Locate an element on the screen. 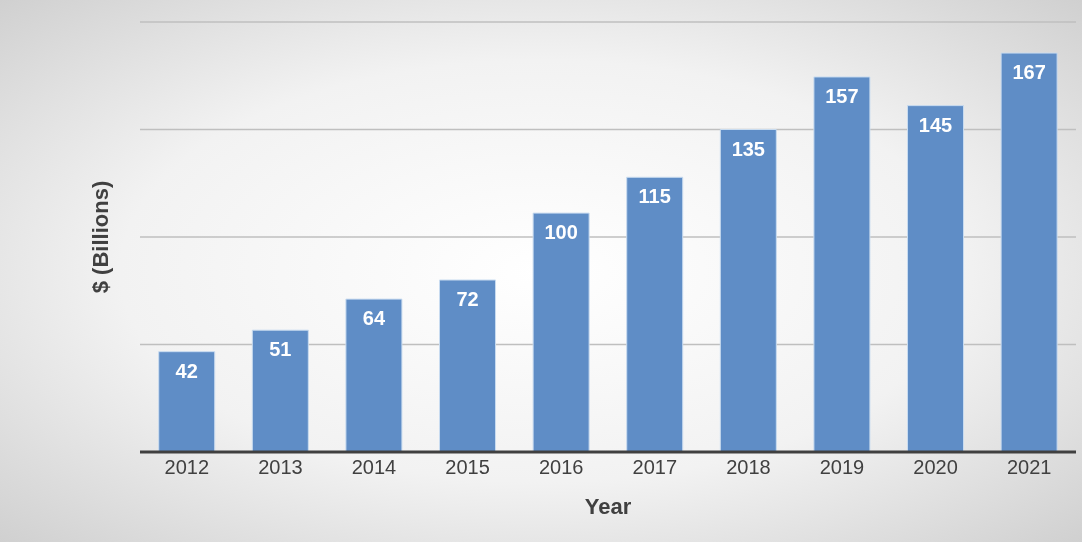 The height and width of the screenshot is (542, 1082). data-label: 115 is located at coordinates (654, 196).